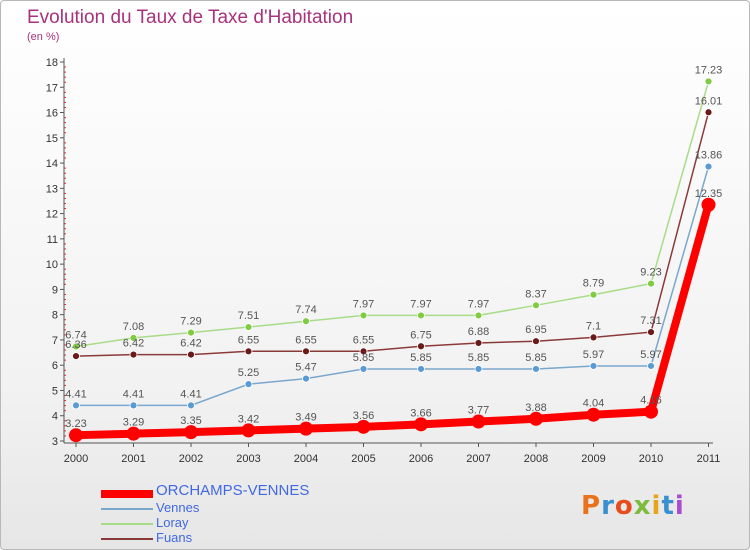 This screenshot has width=750, height=550. Describe the element at coordinates (233, 490) in the screenshot. I see `legend-label: ORCHAMPS-VENNES` at that location.